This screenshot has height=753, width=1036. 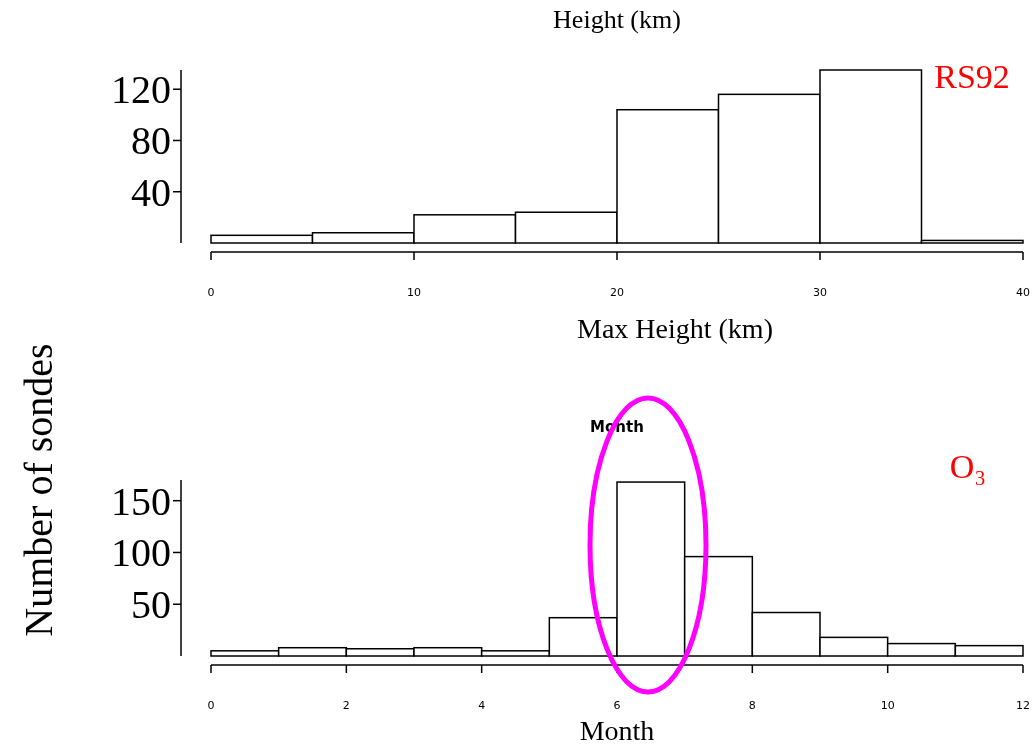 I want to click on x-tick-label: 6, so click(x=617, y=705).